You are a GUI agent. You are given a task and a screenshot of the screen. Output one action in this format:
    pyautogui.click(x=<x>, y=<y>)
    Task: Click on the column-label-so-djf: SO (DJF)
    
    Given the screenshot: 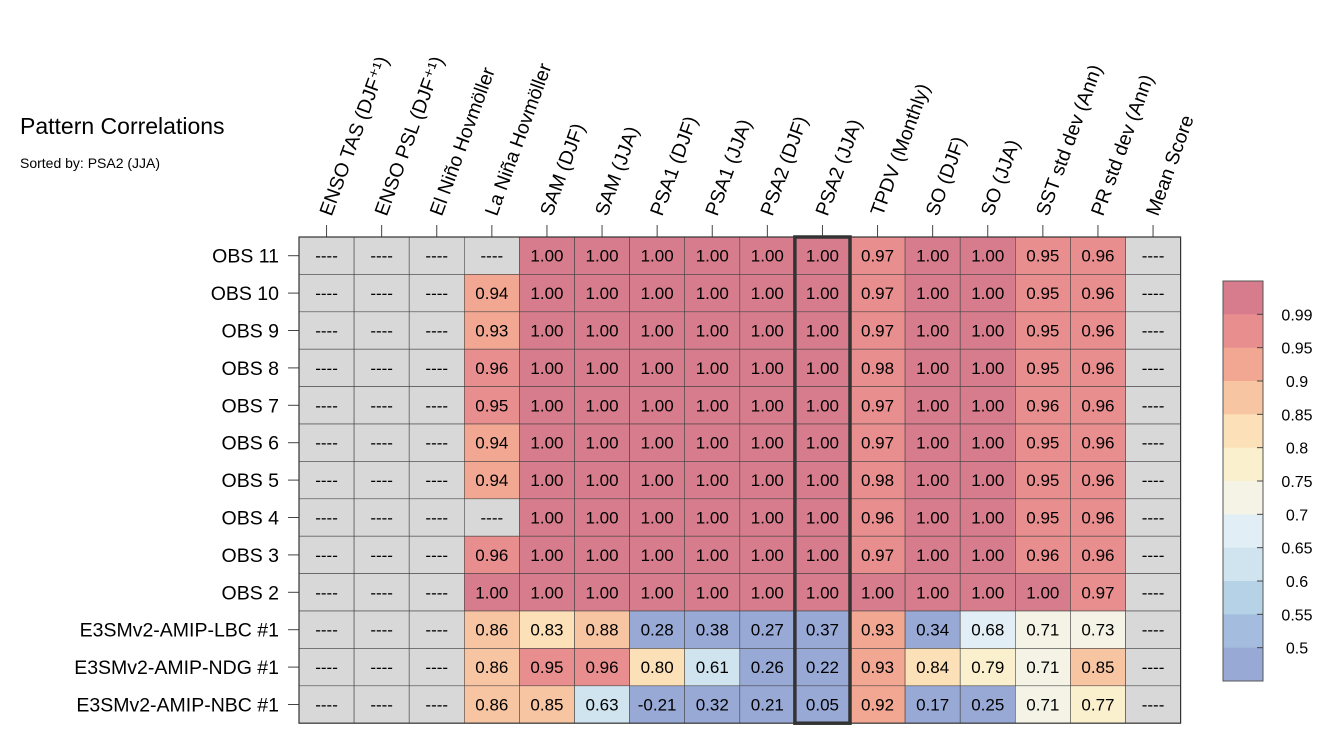 What is the action you would take?
    pyautogui.click(x=946, y=176)
    